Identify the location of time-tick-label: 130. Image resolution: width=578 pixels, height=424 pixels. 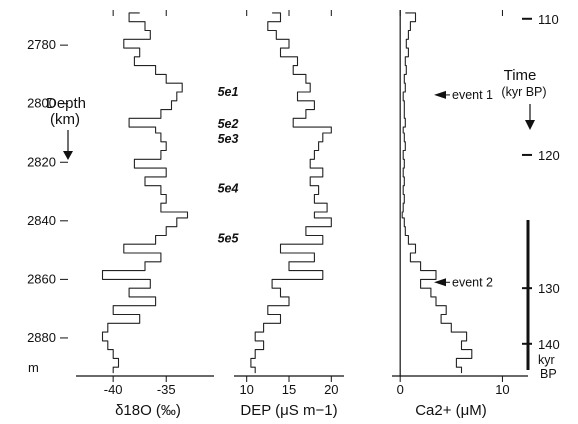
(549, 288).